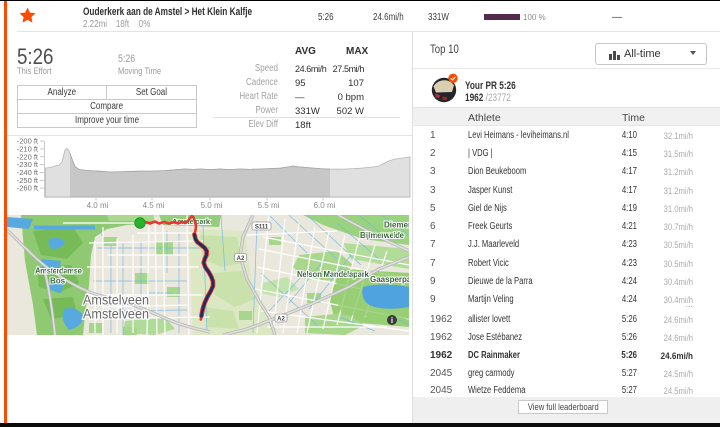 This screenshot has height=427, width=720. What do you see at coordinates (154, 205) in the screenshot?
I see `svg-text: 4.5 mi` at bounding box center [154, 205].